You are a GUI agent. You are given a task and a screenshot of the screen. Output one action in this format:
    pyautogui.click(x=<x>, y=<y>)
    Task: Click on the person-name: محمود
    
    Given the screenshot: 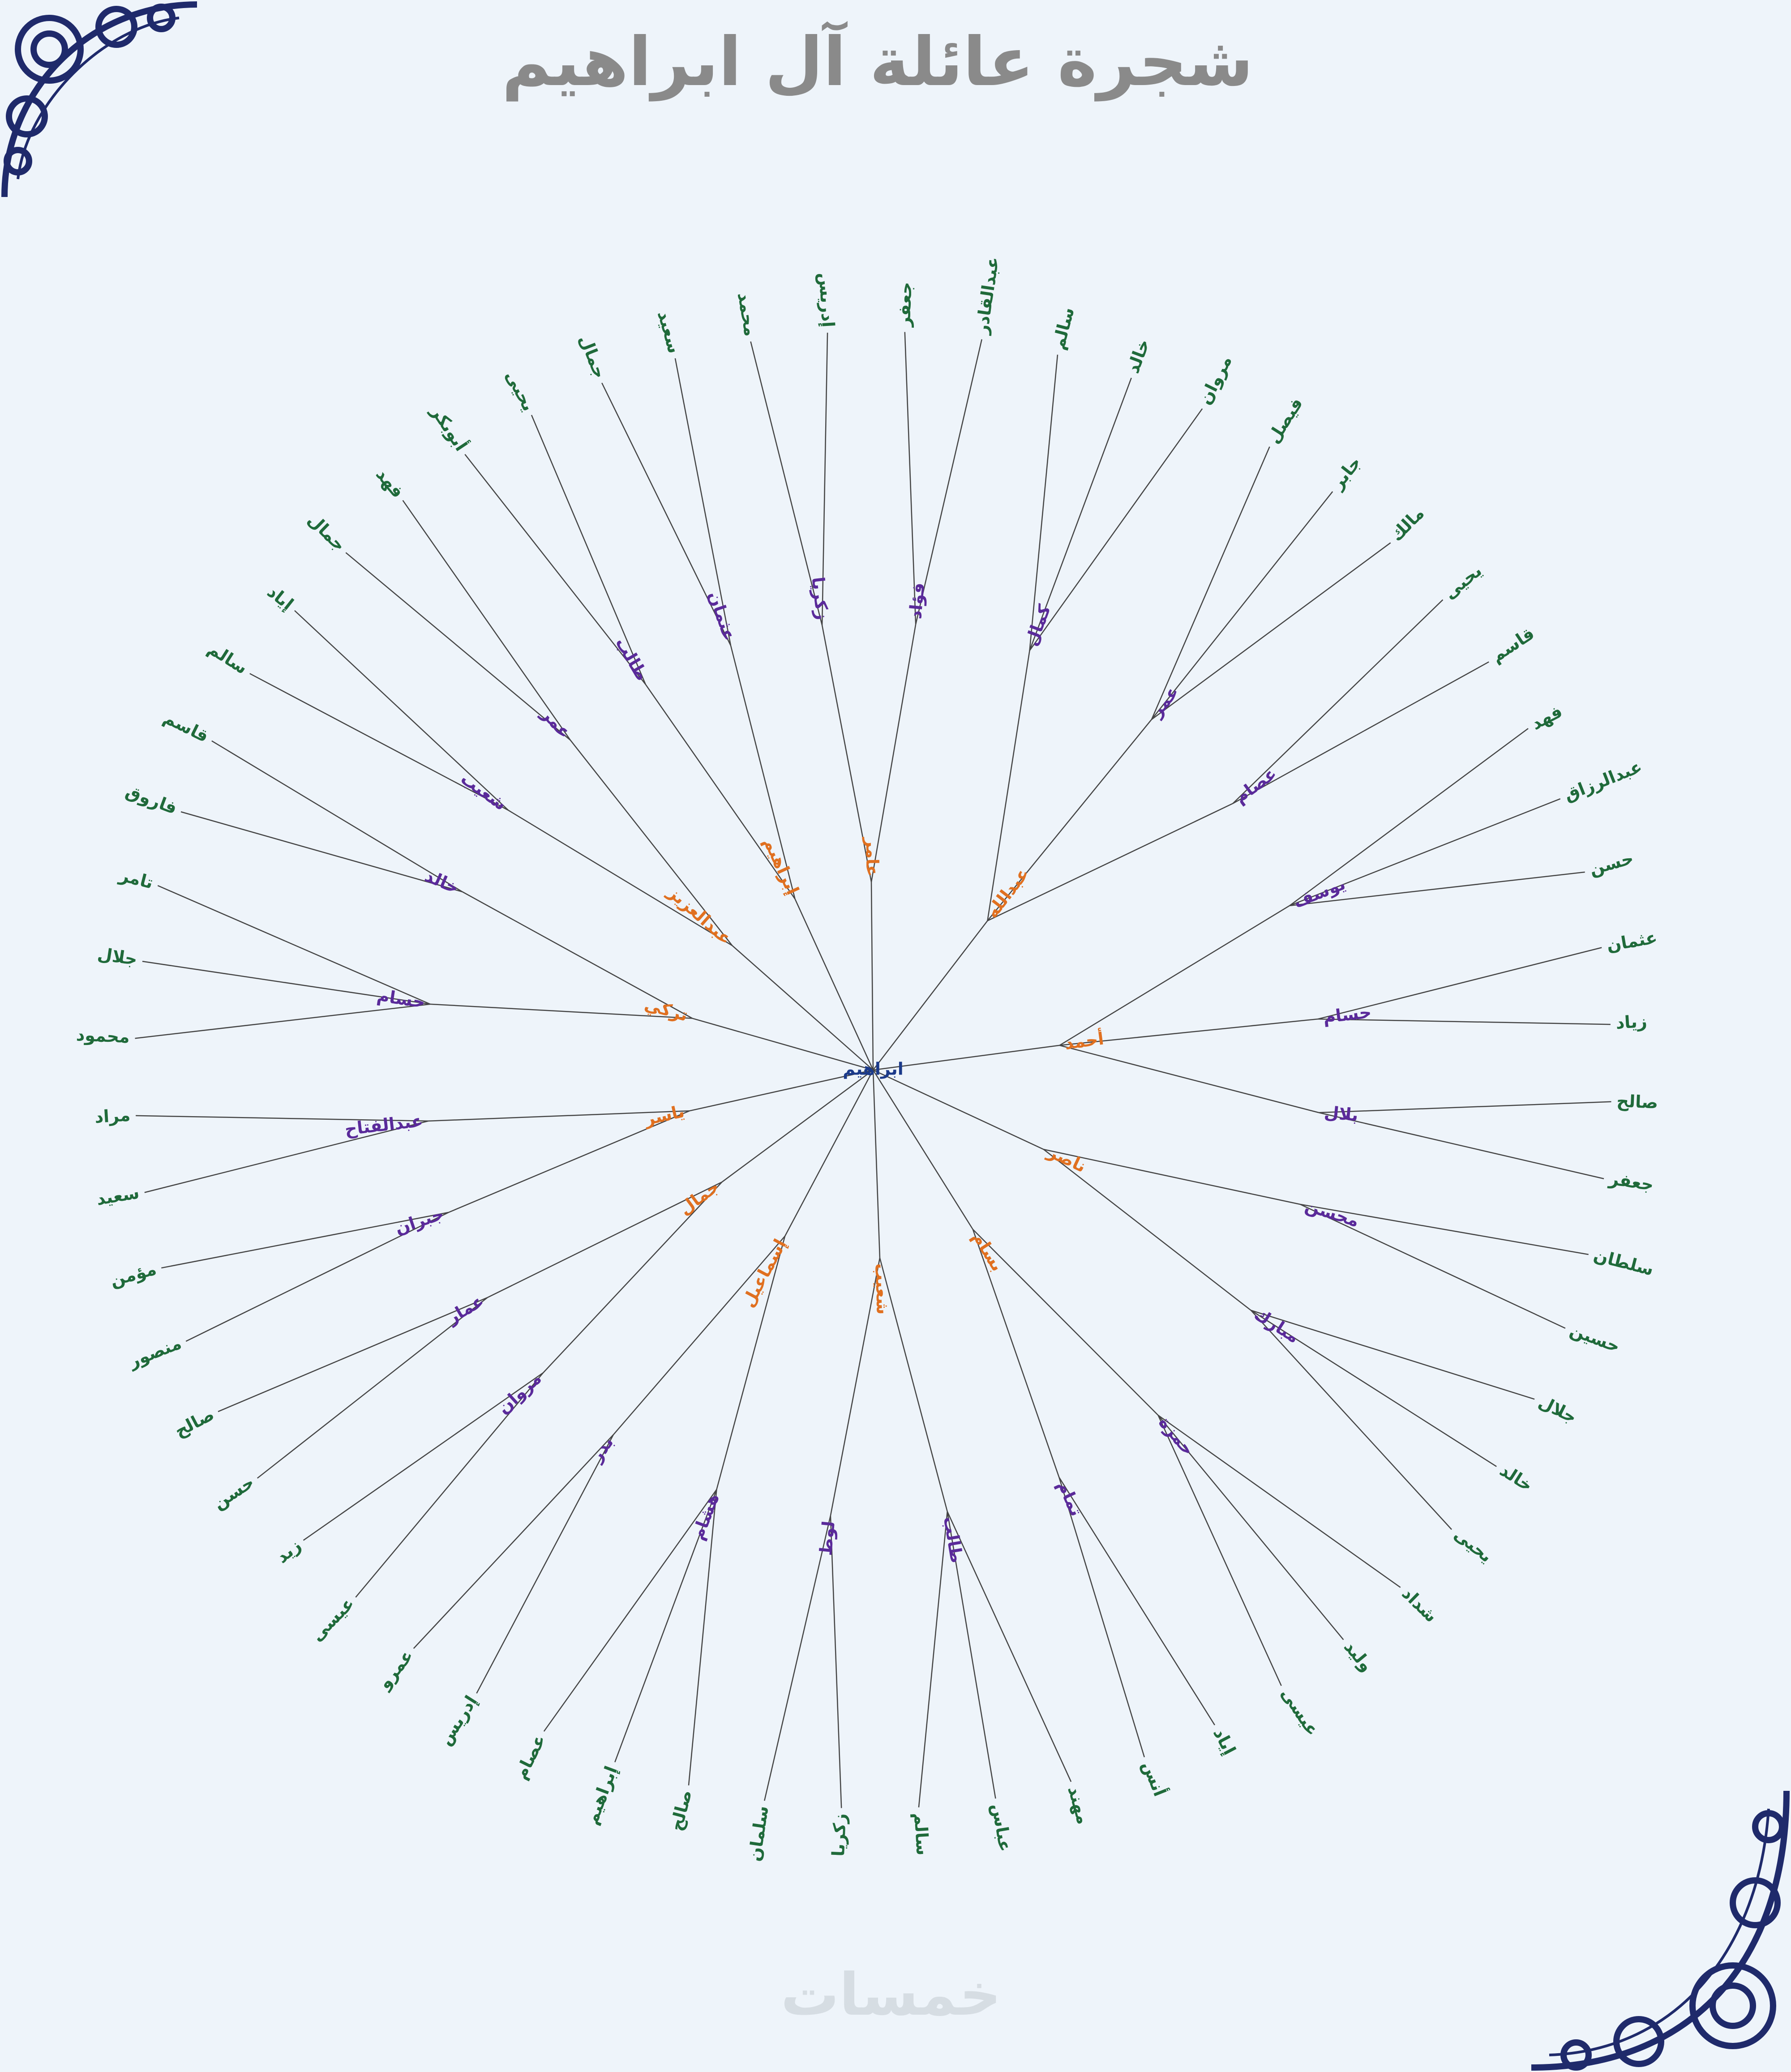 What is the action you would take?
    pyautogui.click(x=103, y=1036)
    